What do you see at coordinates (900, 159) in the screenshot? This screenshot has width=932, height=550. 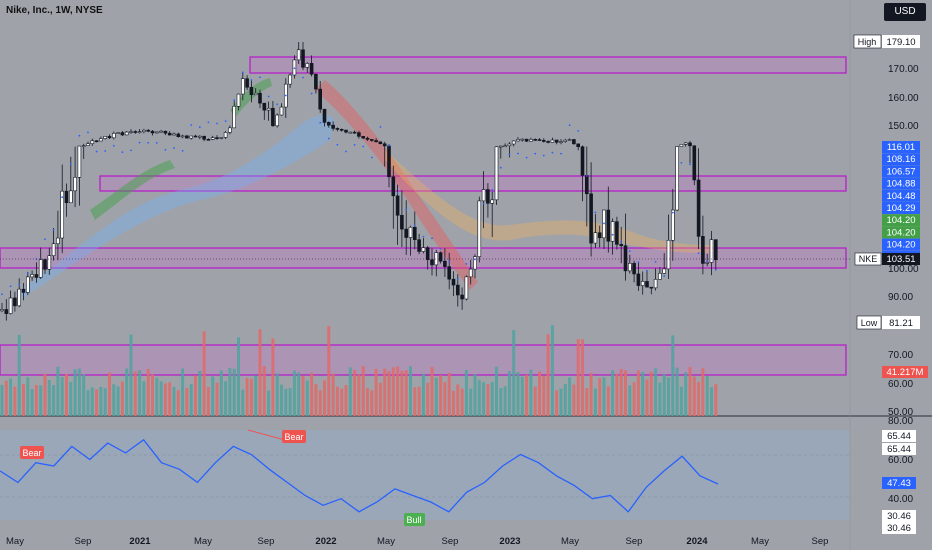 I see `svg-text: 108.16` at bounding box center [900, 159].